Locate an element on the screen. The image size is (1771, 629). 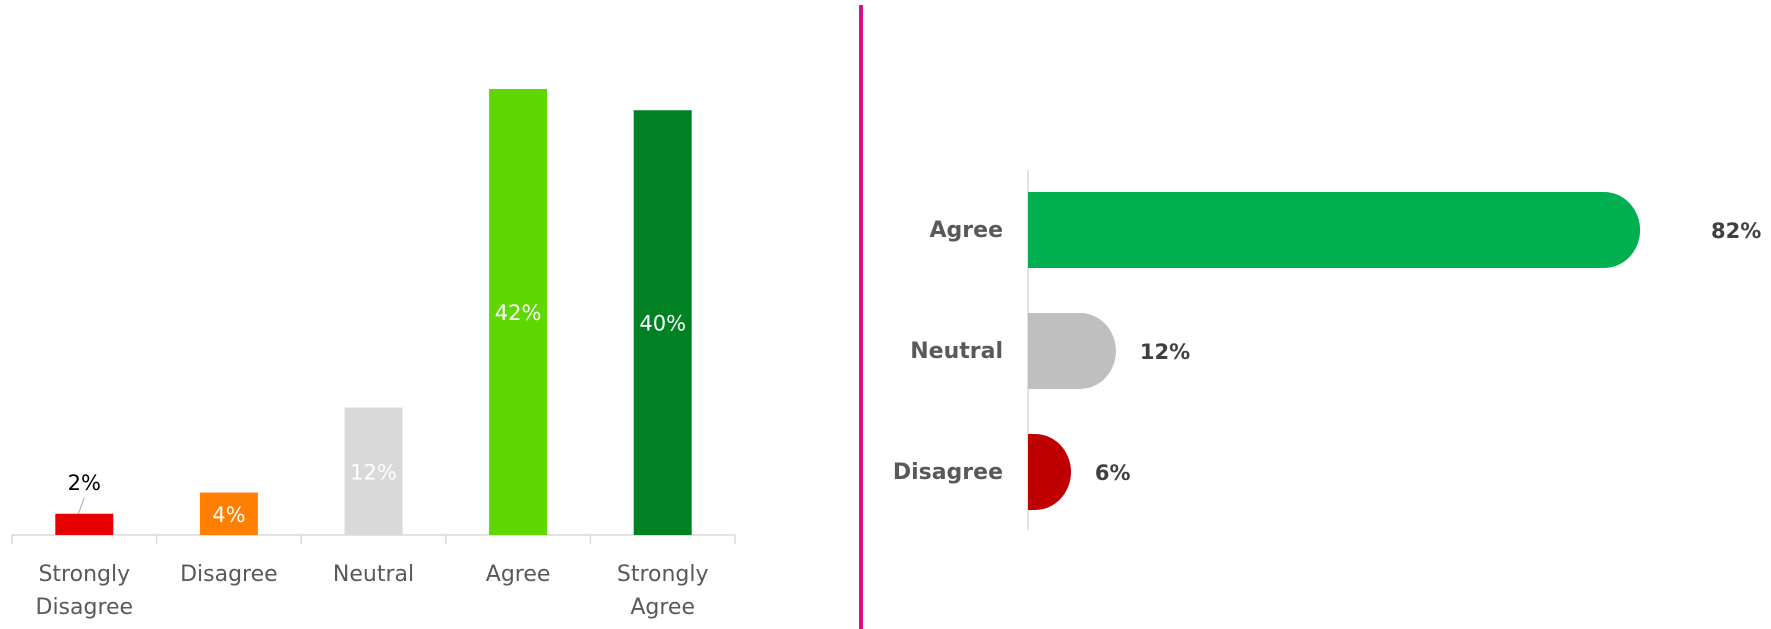
right-data-label-0: 82% is located at coordinates (1736, 231).